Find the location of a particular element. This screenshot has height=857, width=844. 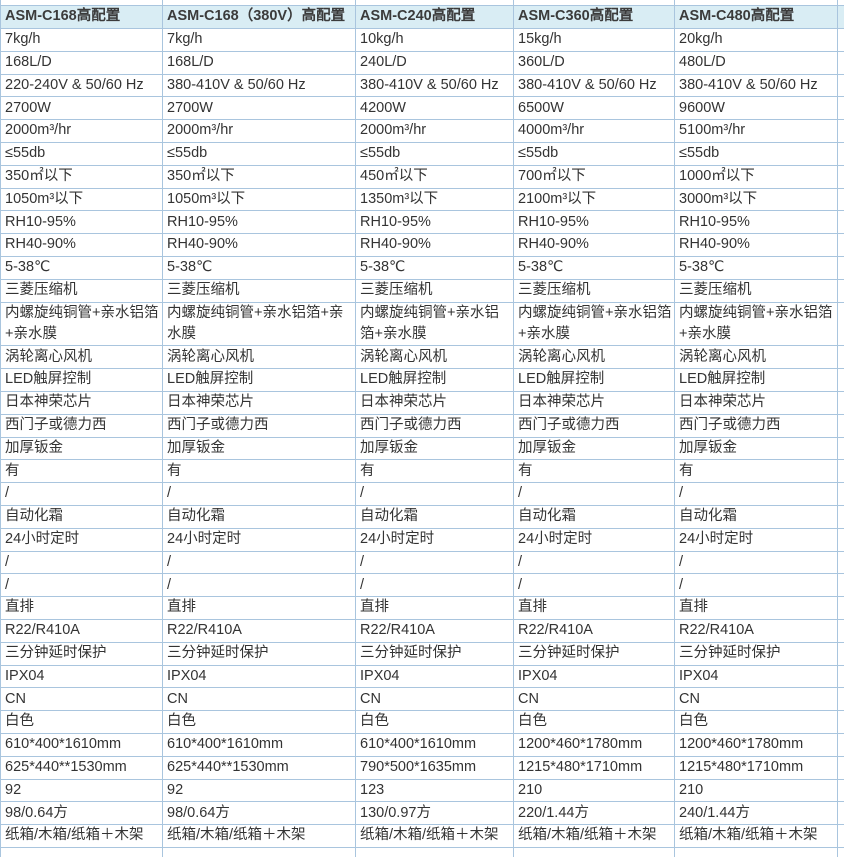

spec-cell: 240L/D is located at coordinates (435, 62).